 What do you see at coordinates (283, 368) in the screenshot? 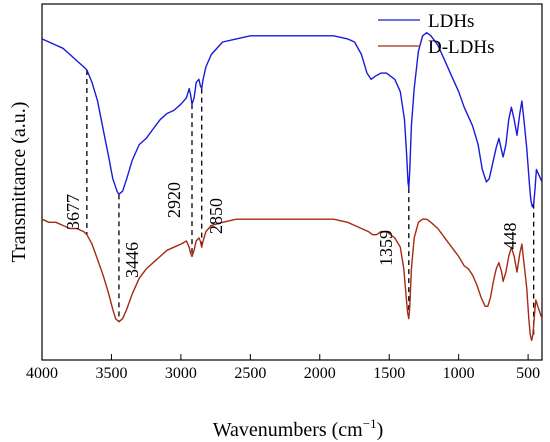
I see `x-axis-ticks: 4000 3500 3000 2500 2000 1500 1000 500` at bounding box center [283, 368].